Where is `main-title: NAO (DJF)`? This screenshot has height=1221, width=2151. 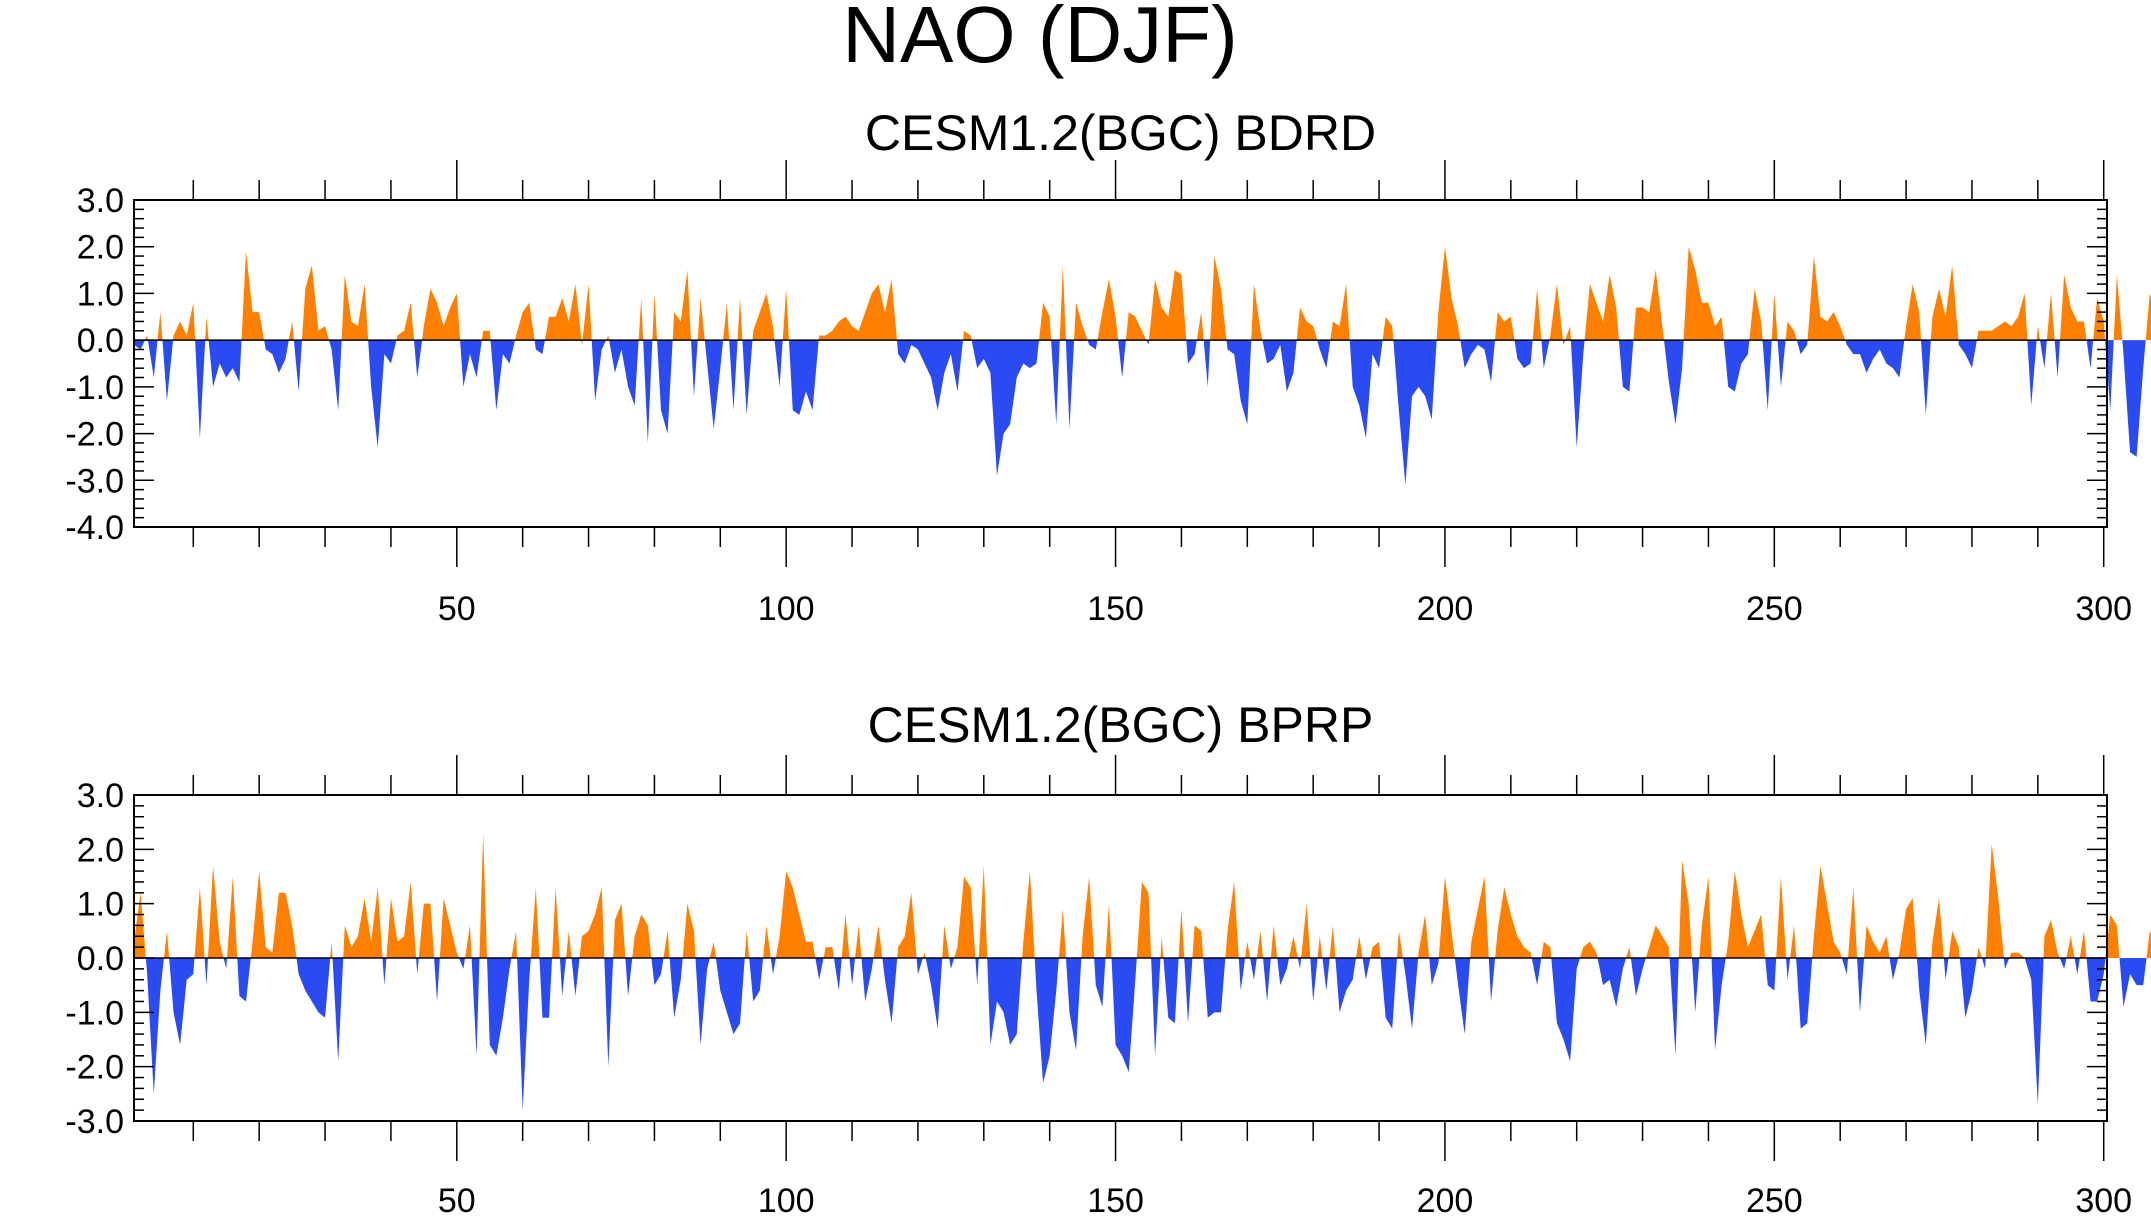
main-title: NAO (DJF) is located at coordinates (1040, 39).